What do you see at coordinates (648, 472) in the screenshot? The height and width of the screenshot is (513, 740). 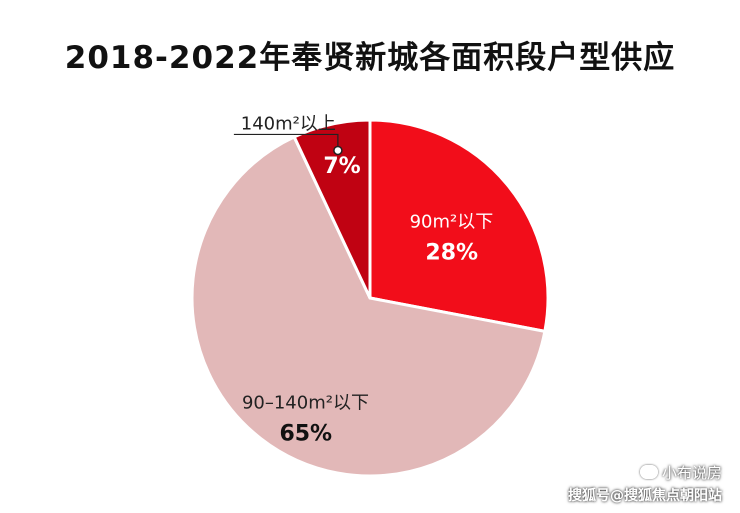 I see `wechat-icon` at bounding box center [648, 472].